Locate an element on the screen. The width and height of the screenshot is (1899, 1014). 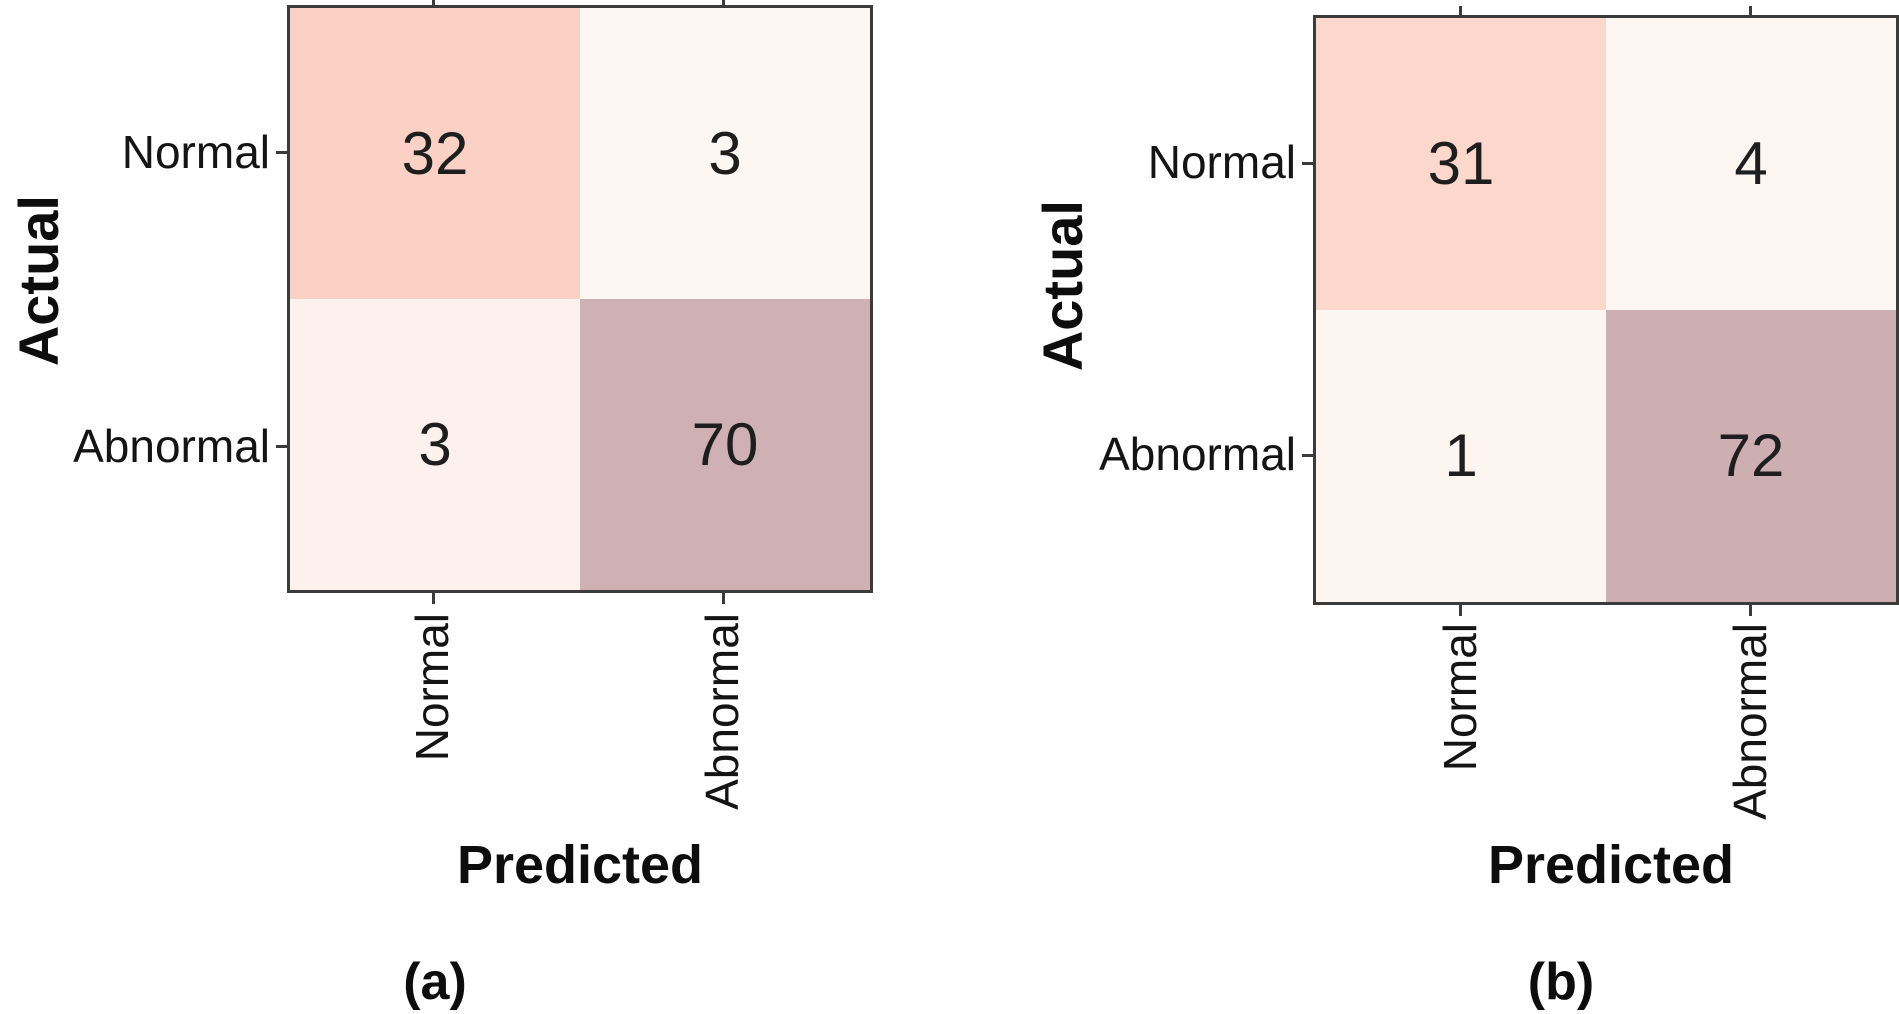
x-tick-label-abnormal: Abnormal is located at coordinates (1750, 721).